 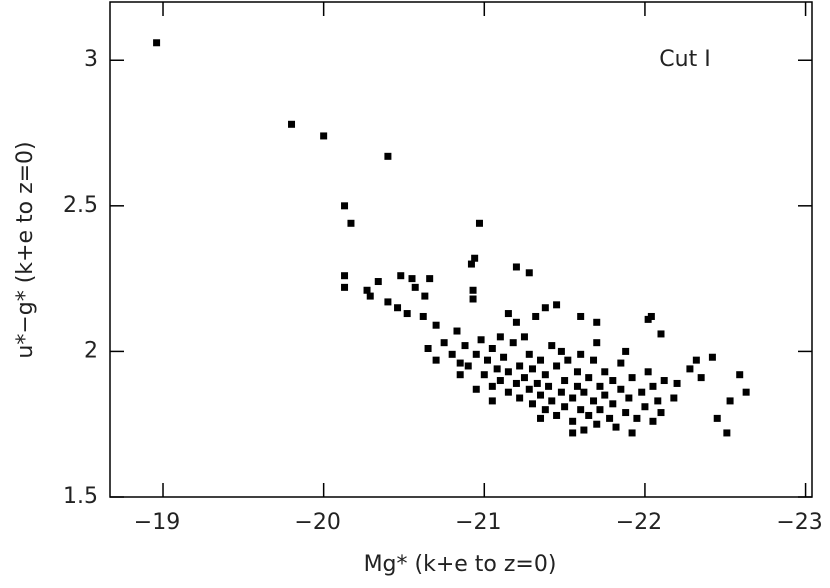 What do you see at coordinates (91, 59) in the screenshot?
I see `y-tick-label: 3` at bounding box center [91, 59].